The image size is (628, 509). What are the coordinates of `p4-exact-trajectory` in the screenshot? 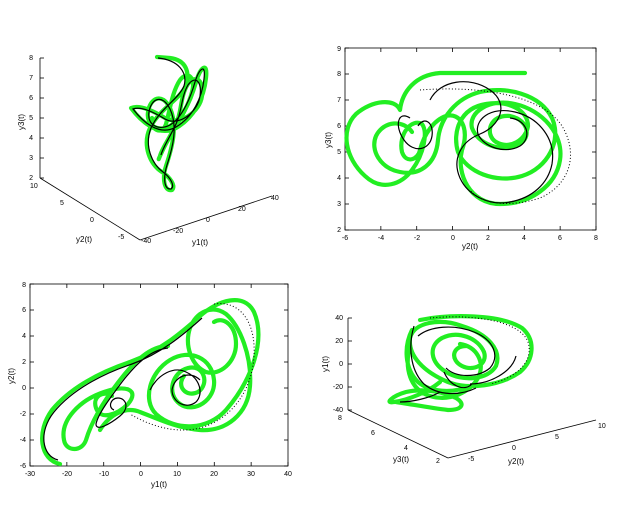 It's located at (458, 364).